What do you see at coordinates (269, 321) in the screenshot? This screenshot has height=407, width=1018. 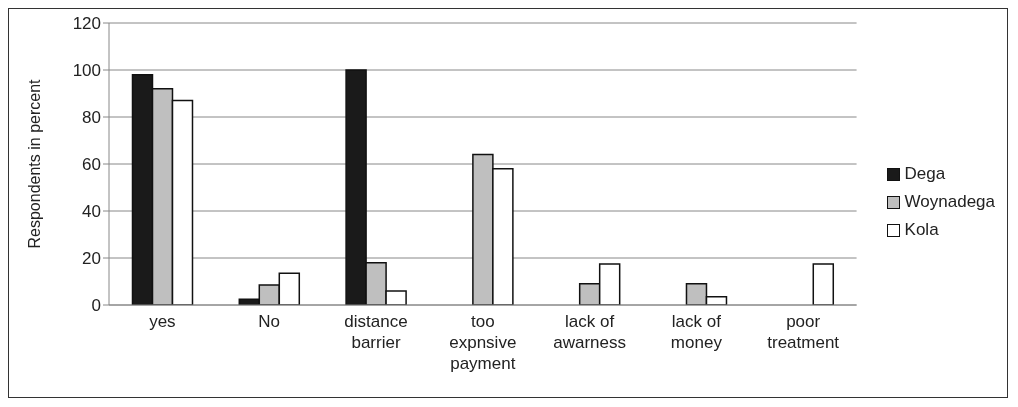 I see `x-tick-label: No` at bounding box center [269, 321].